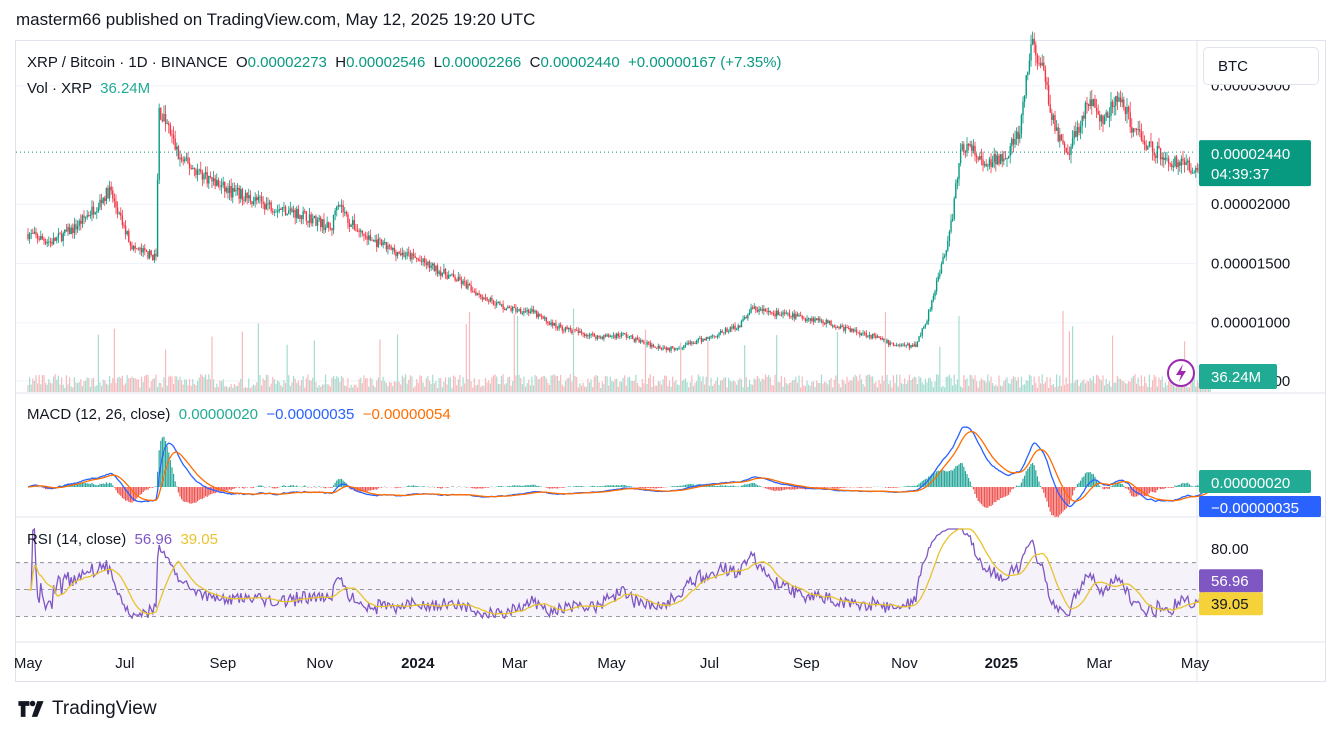  I want to click on tradingview-brand: TradingView, so click(86, 709).